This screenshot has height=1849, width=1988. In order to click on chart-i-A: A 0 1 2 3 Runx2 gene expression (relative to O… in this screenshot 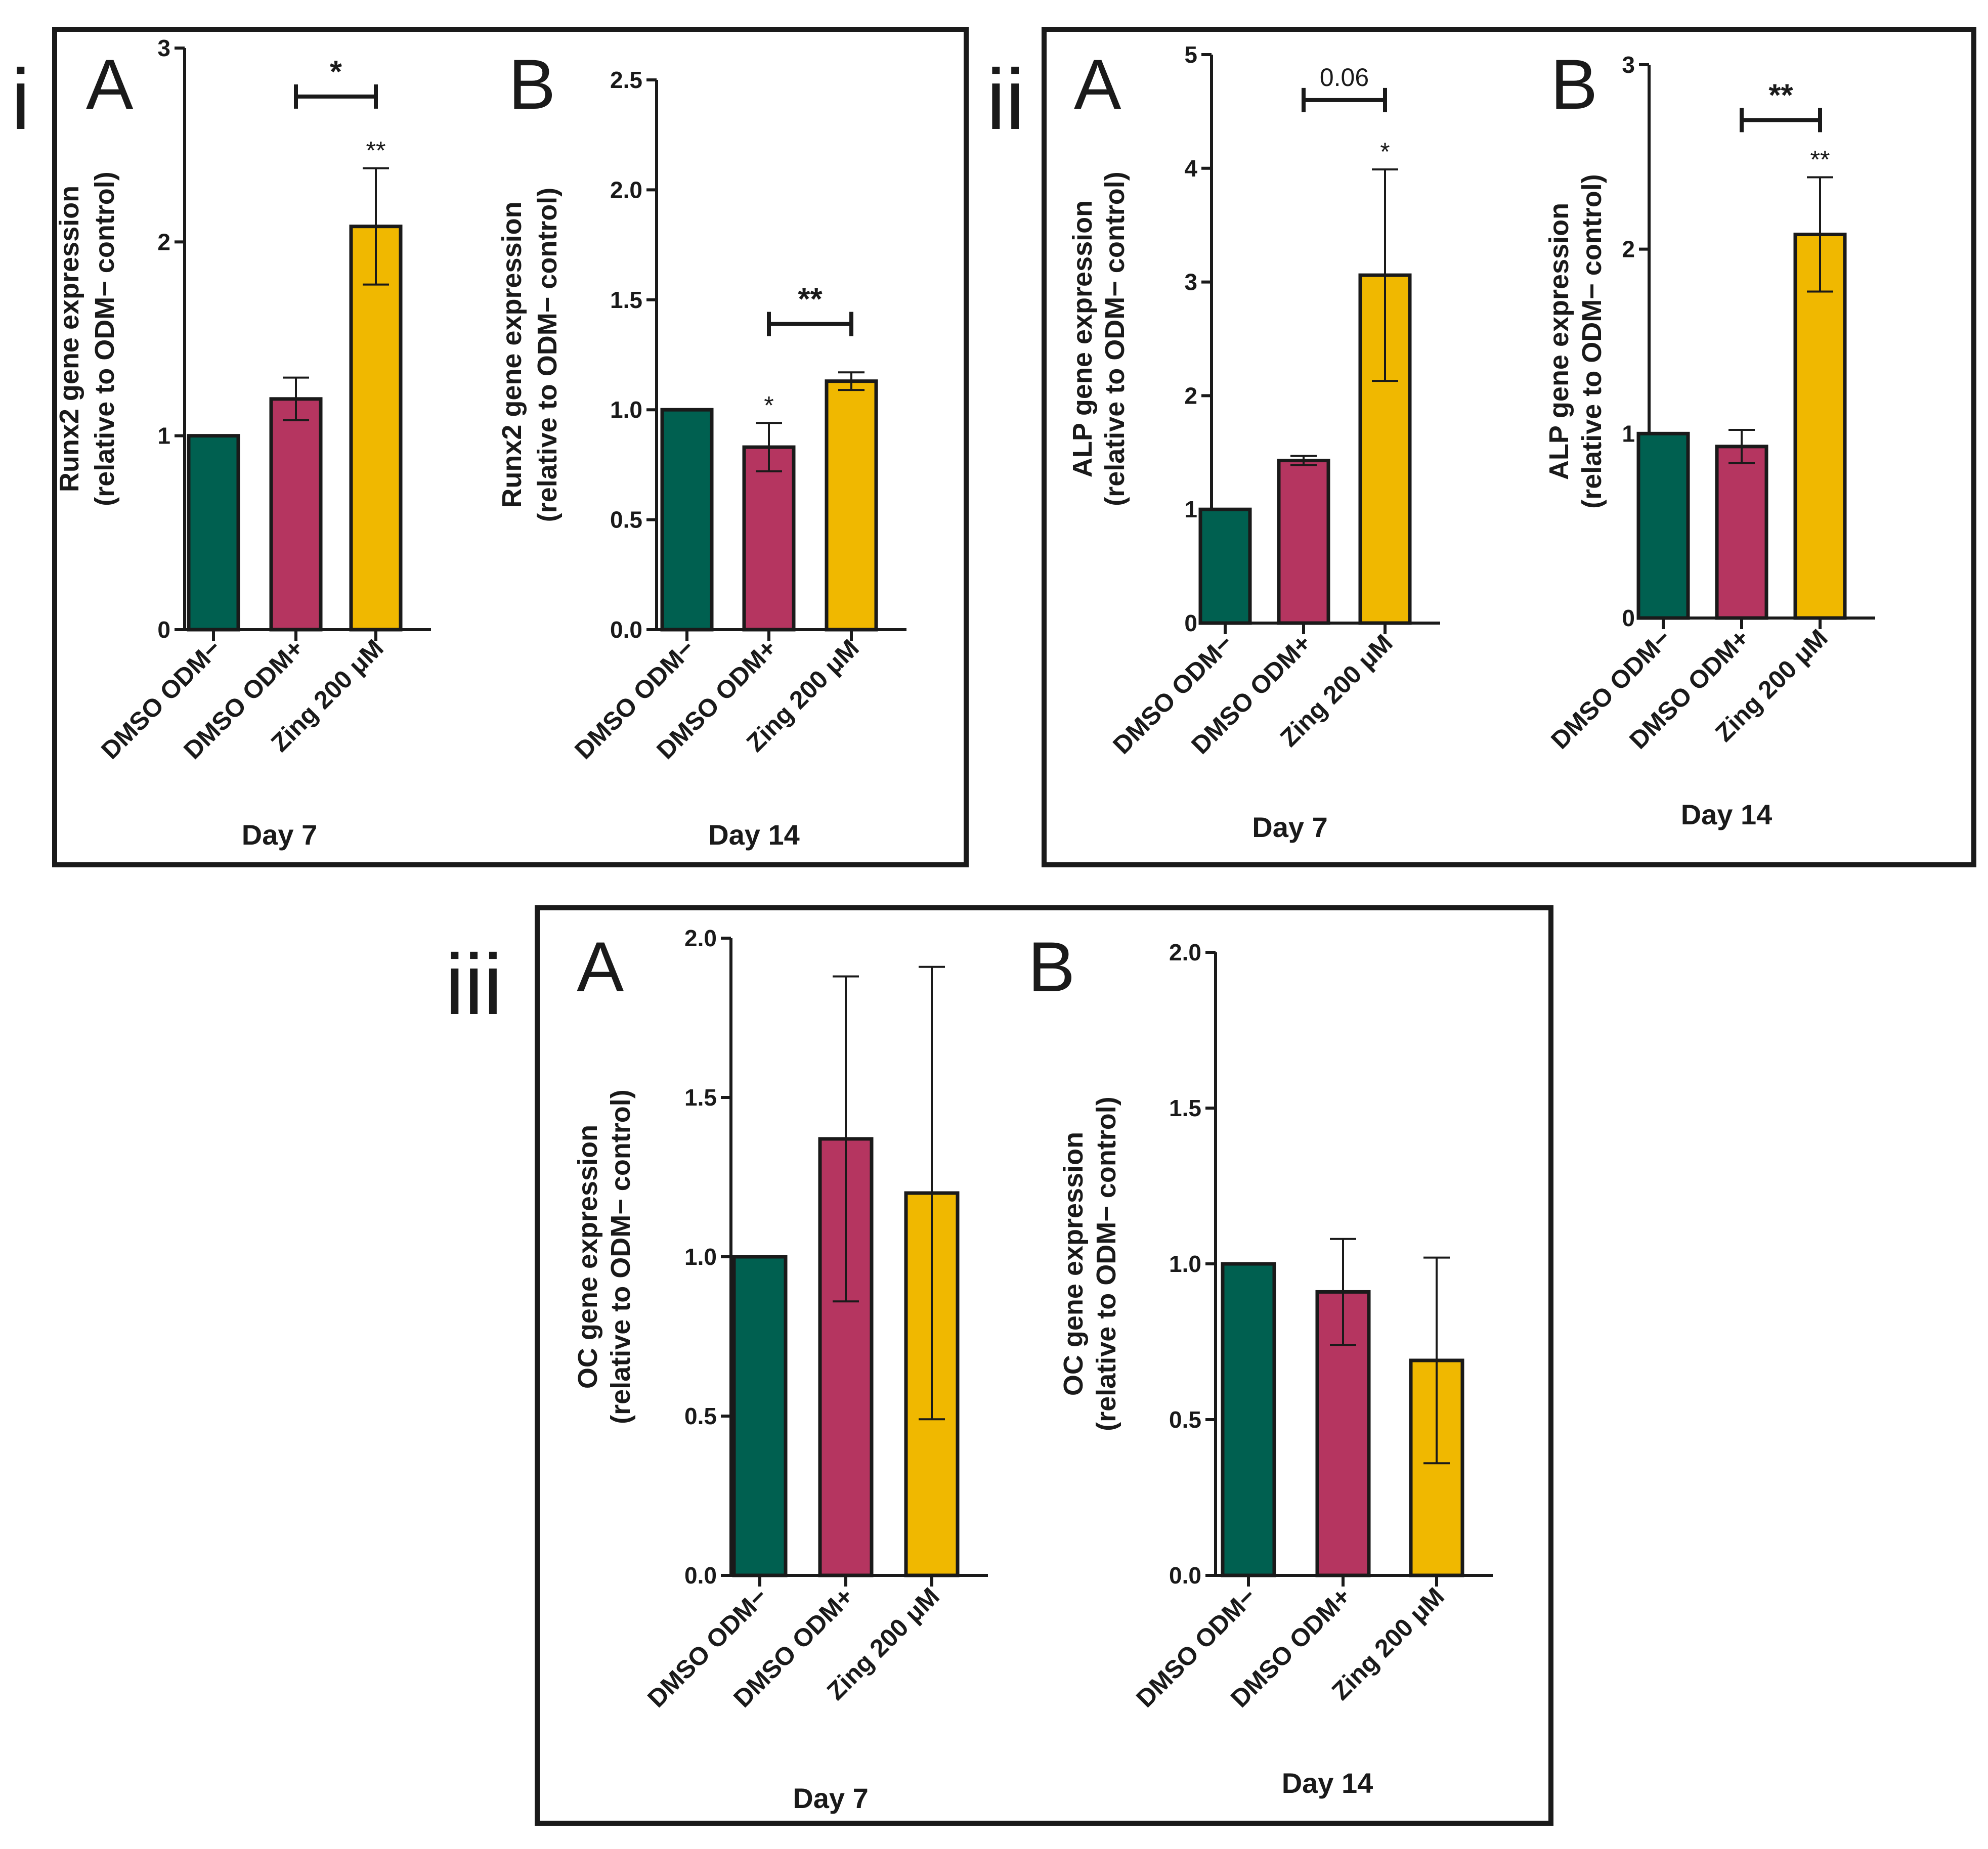, I will do `click(242, 443)`.